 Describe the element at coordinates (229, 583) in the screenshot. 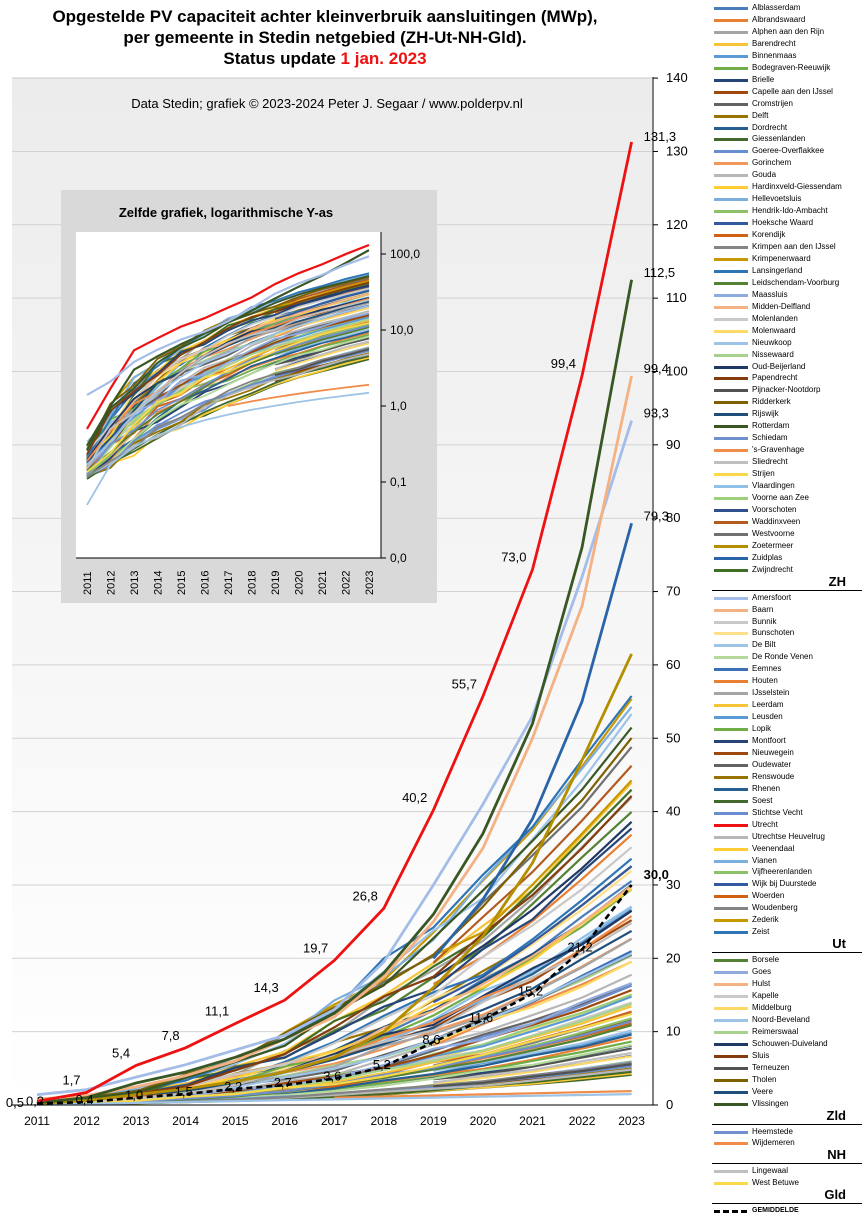

I see `inset-x-tick-label: 2017` at that location.